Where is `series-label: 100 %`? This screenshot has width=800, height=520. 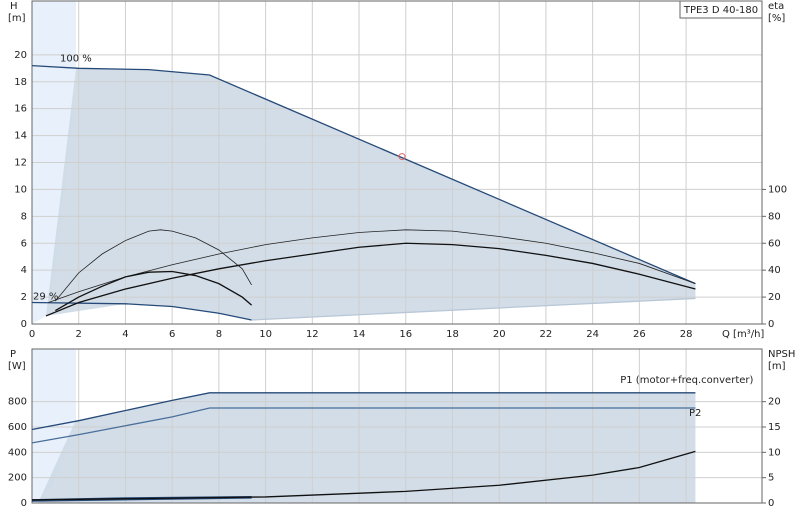 series-label: 100 % is located at coordinates (76, 59).